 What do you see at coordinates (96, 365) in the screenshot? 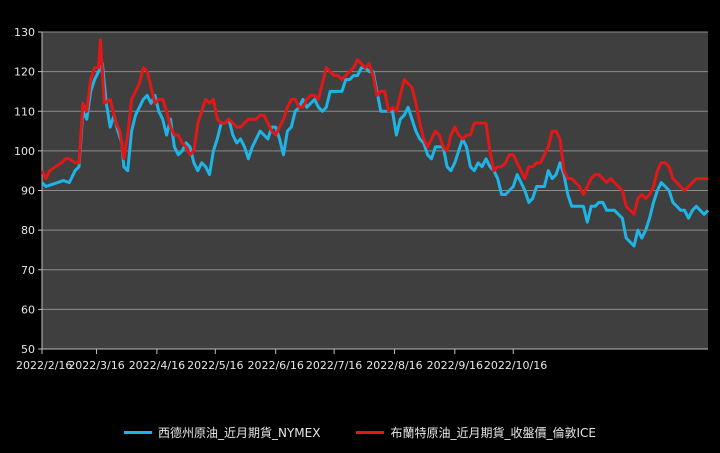
I see `x-tick-label: 2022/3/16` at bounding box center [96, 365].